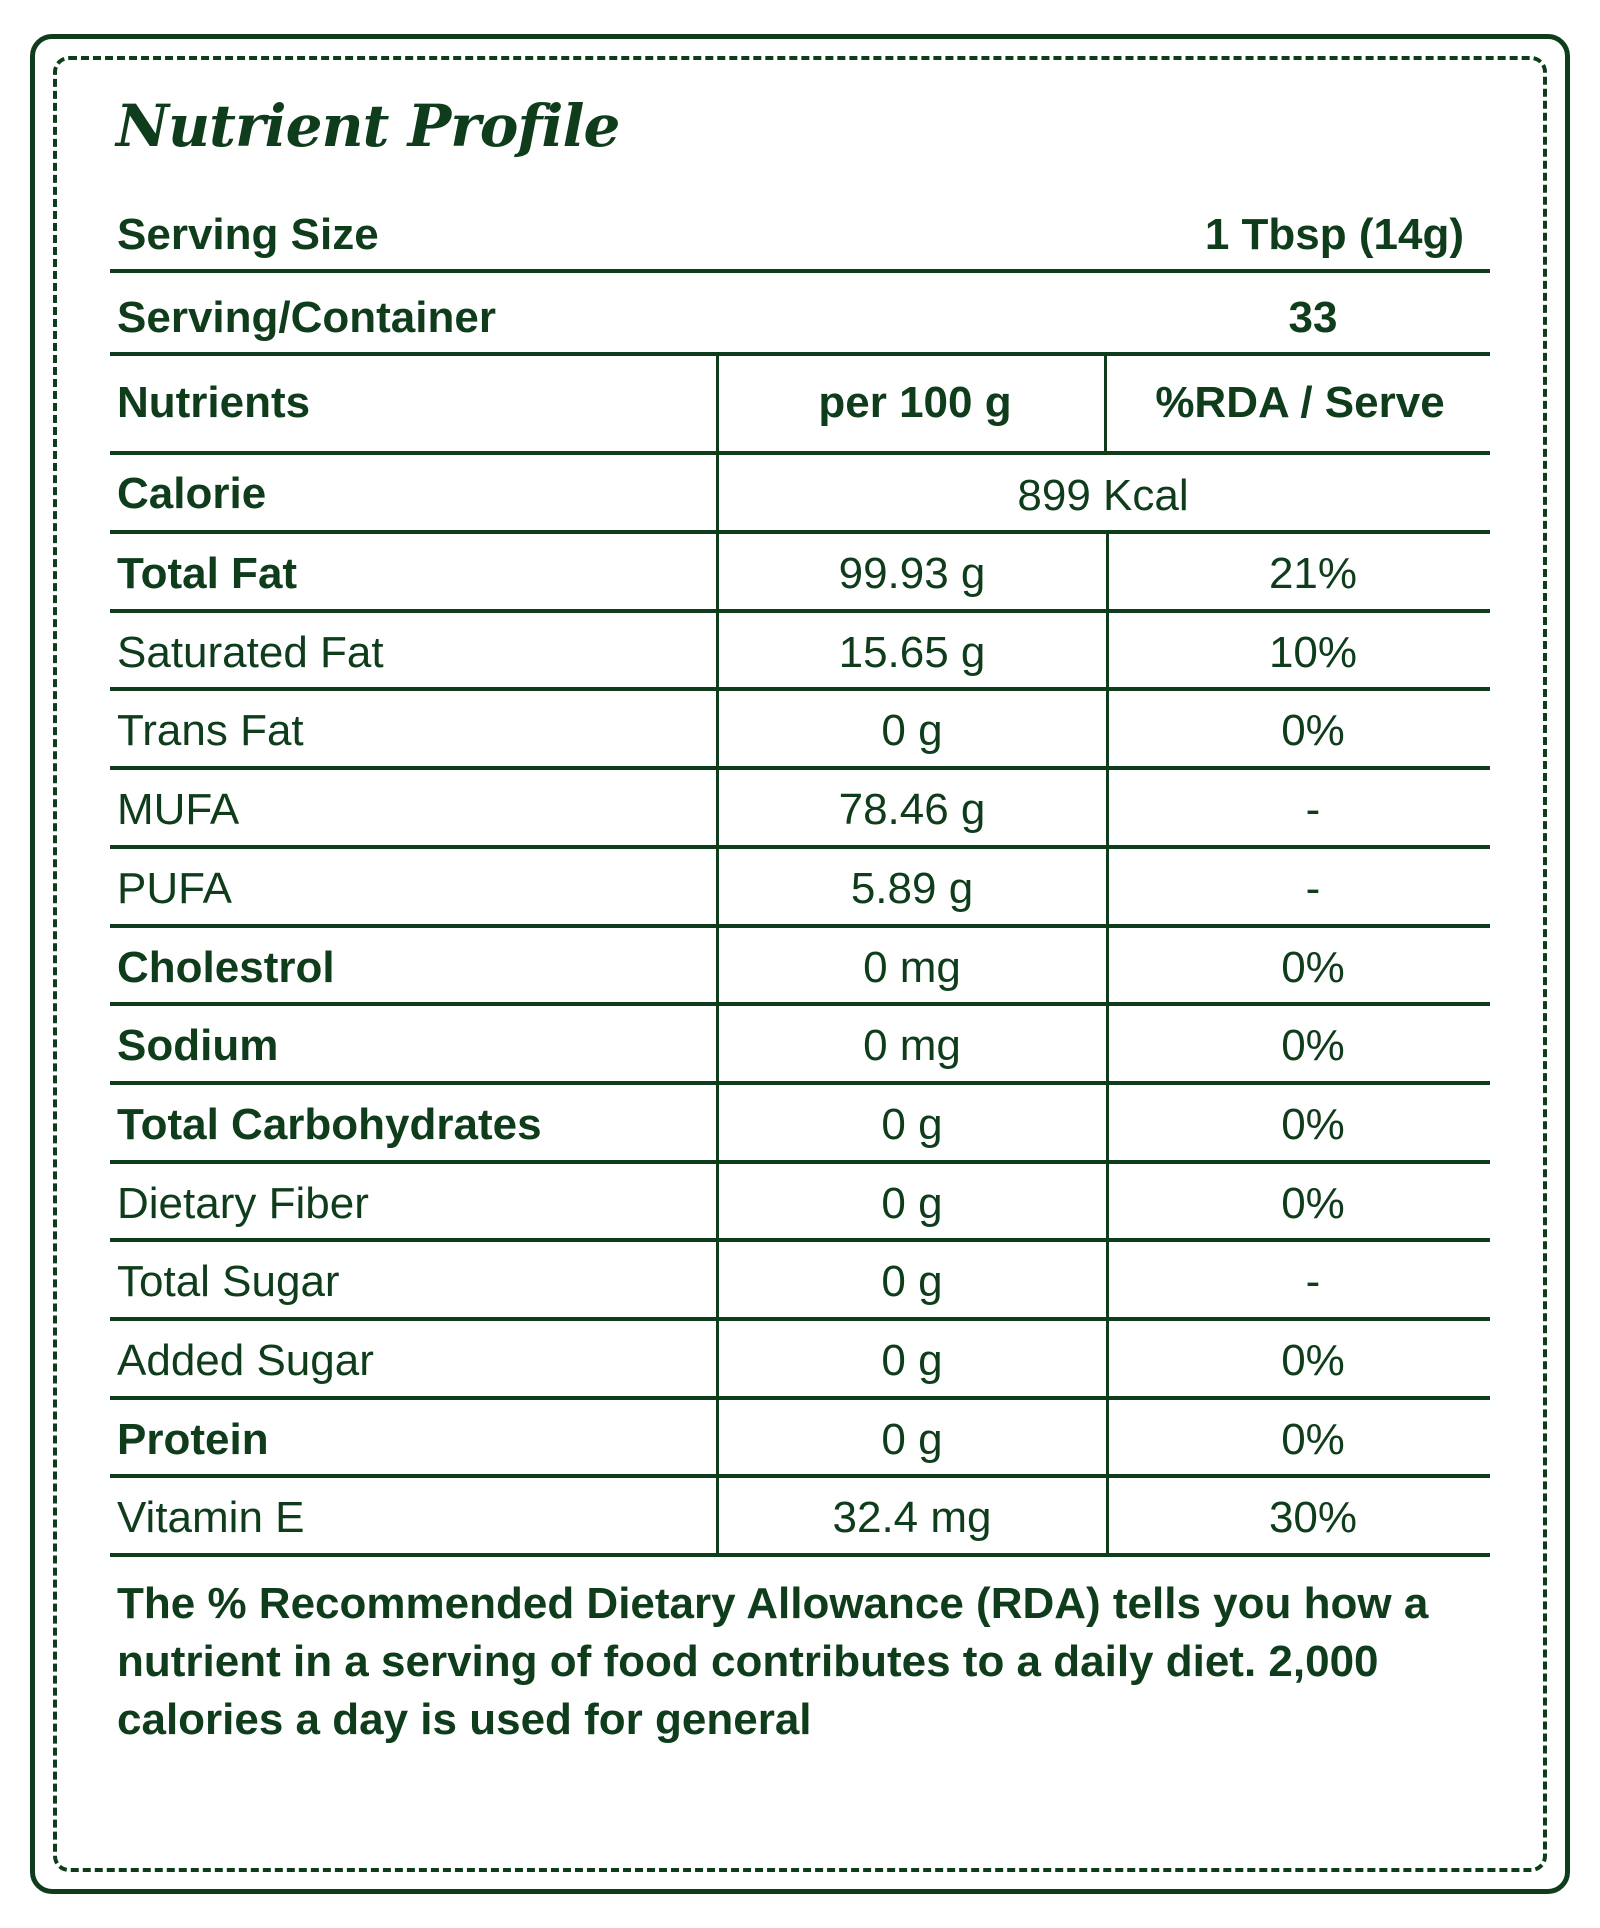 This screenshot has height=1928, width=1600. What do you see at coordinates (329, 1124) in the screenshot?
I see `nutrient-name: Total Carbohydrates` at bounding box center [329, 1124].